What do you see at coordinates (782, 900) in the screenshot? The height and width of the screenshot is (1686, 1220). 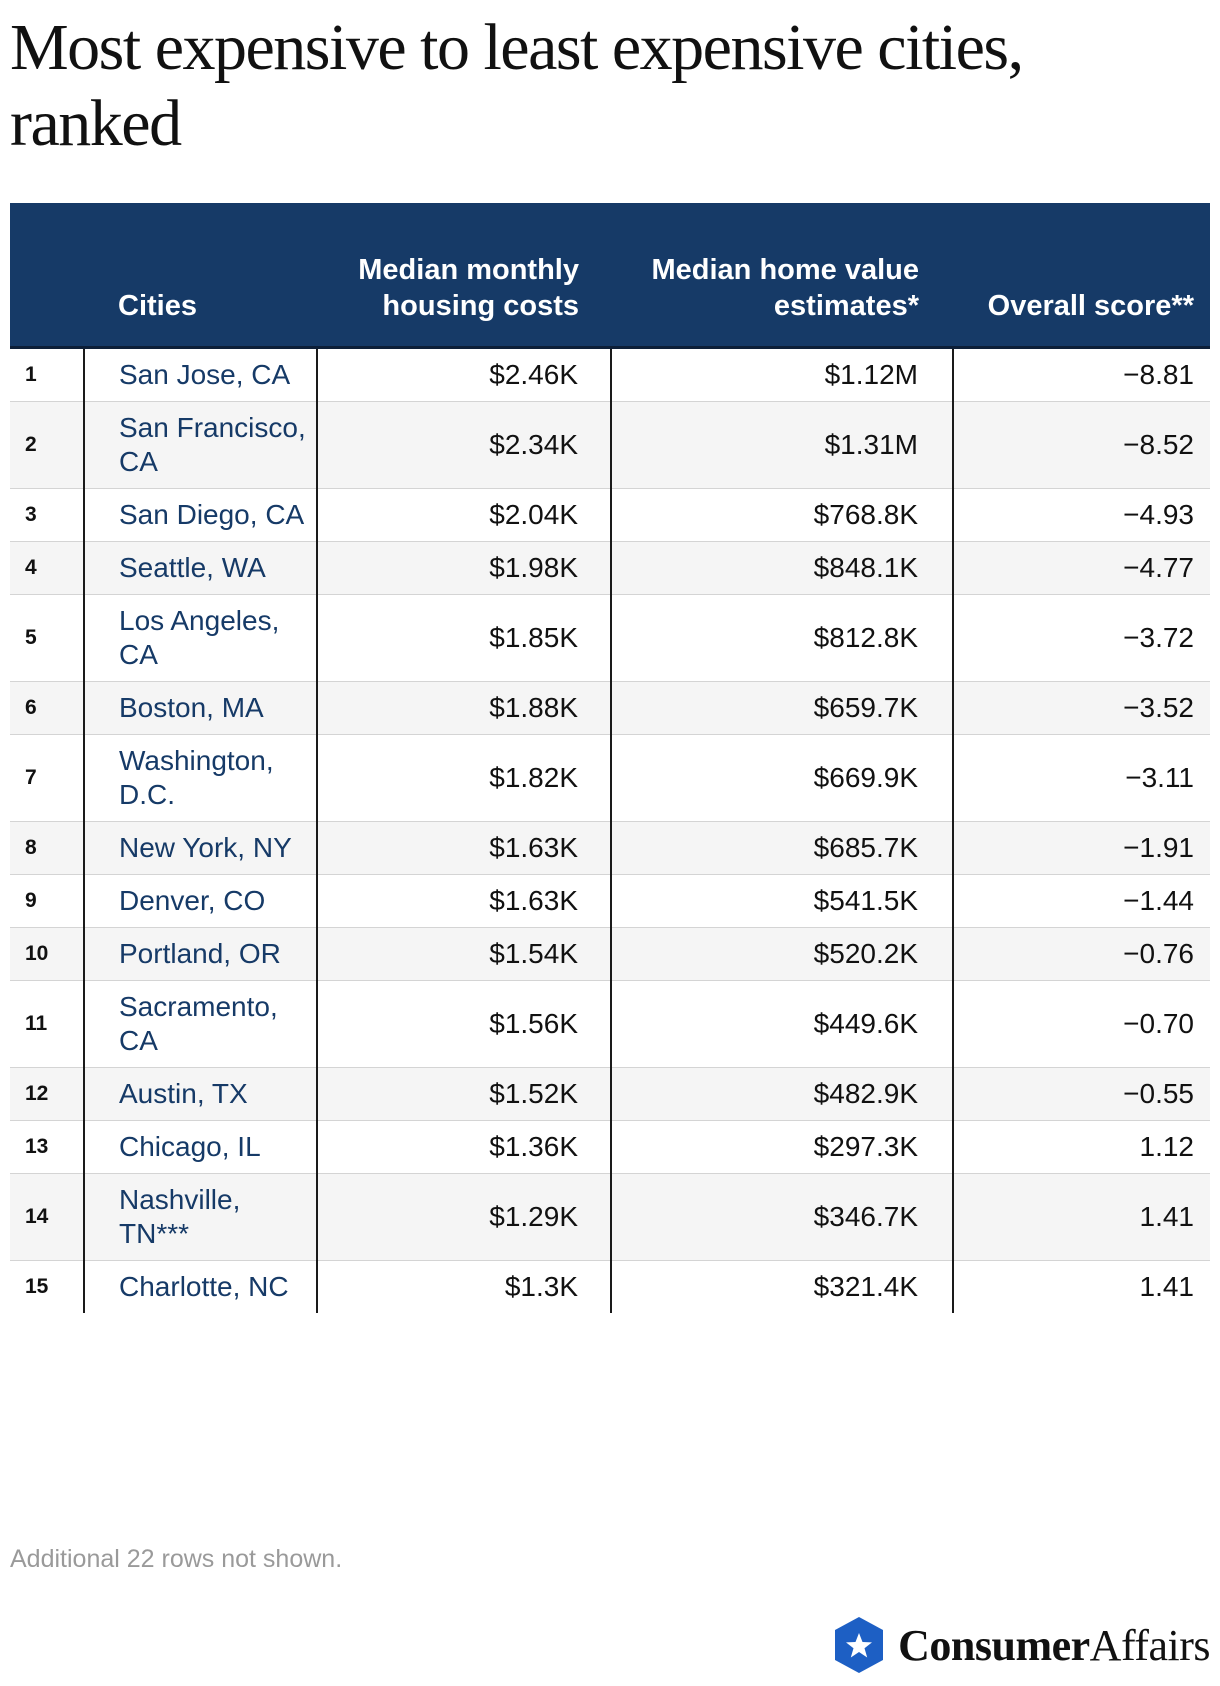 I see `home-value-cell: $541.5K` at bounding box center [782, 900].